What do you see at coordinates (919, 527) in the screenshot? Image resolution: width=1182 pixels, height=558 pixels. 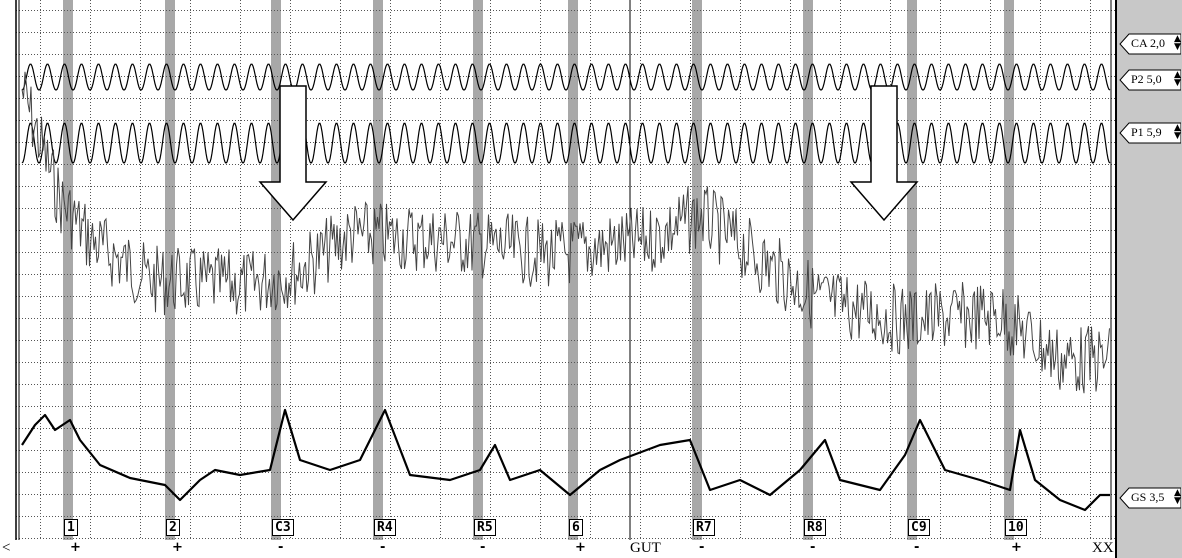 I see `question-label: C9` at bounding box center [919, 527].